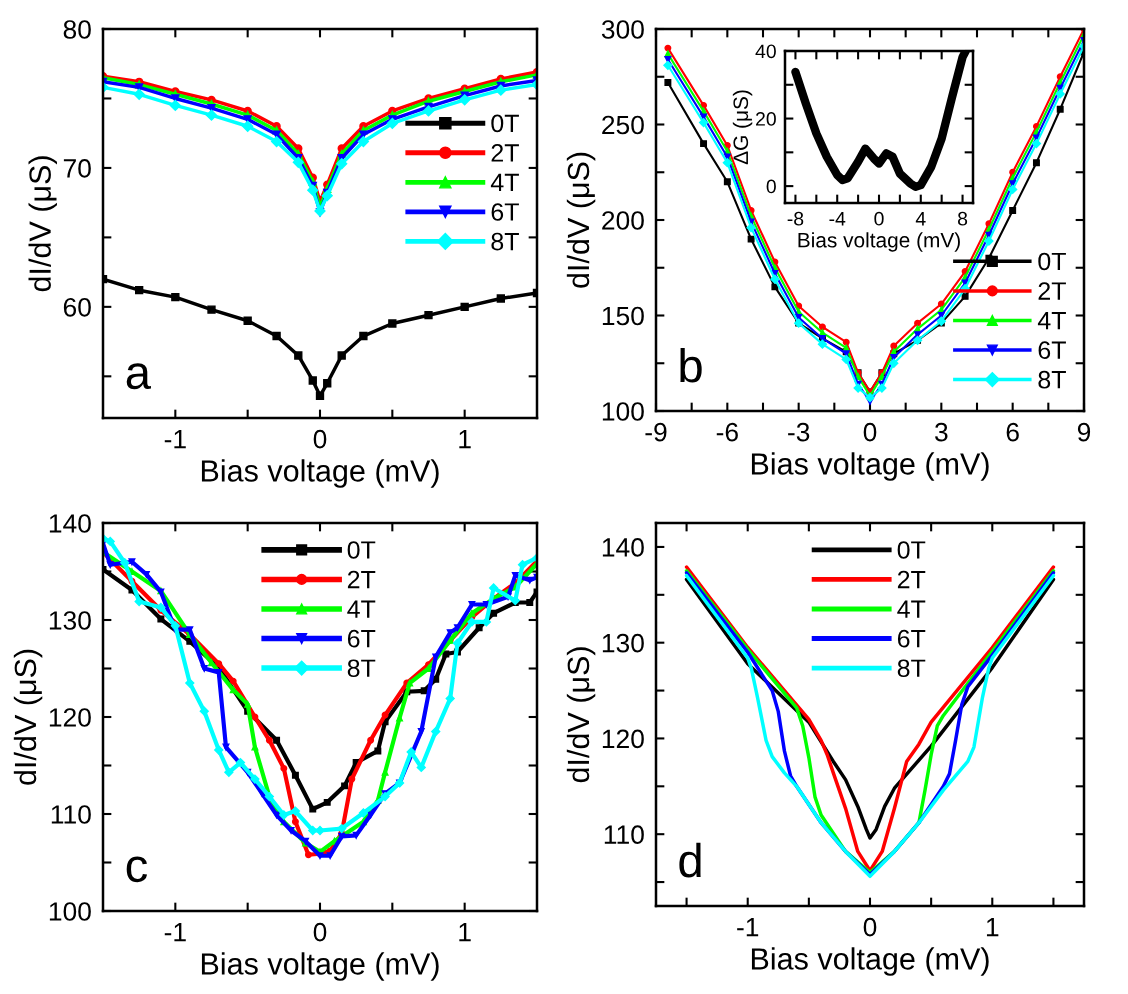 The image size is (1128, 994). I want to click on x-tick-label: 4, so click(920, 219).